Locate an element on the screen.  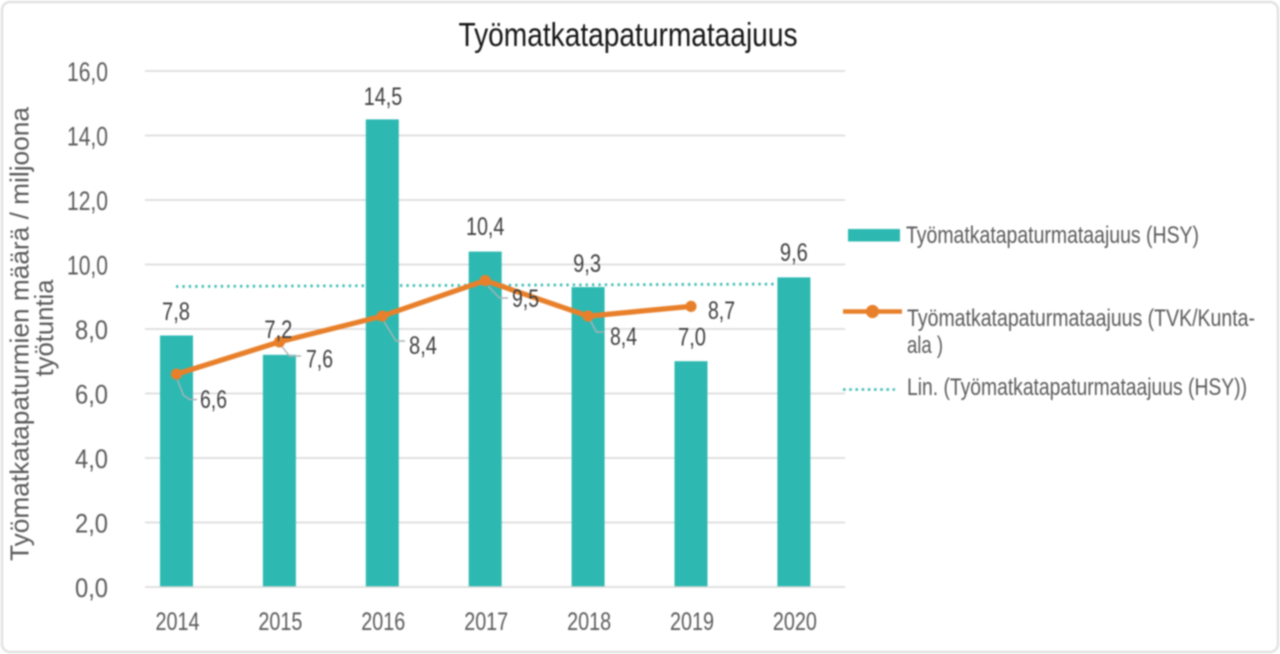
svg-text: 2020 is located at coordinates (795, 622).